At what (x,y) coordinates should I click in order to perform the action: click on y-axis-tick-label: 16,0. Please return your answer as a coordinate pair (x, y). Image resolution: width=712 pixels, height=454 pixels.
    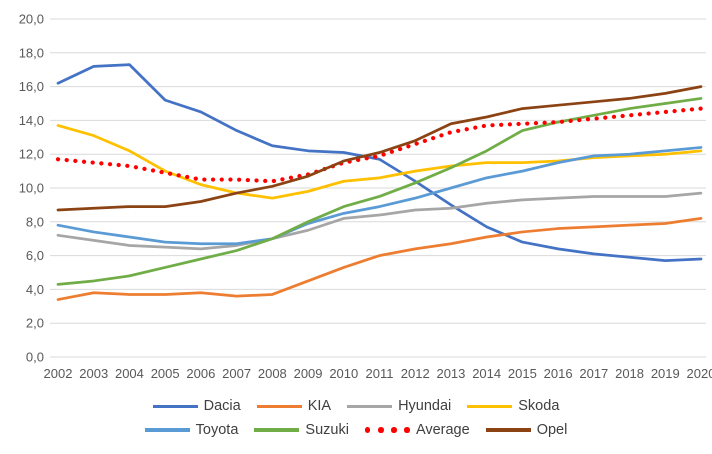
    Looking at the image, I should click on (31, 86).